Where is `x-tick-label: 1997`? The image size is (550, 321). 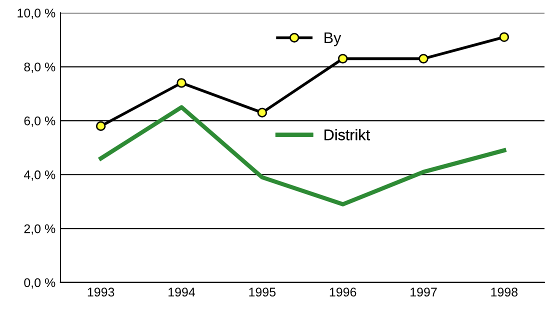
x-tick-label: 1997 is located at coordinates (423, 292).